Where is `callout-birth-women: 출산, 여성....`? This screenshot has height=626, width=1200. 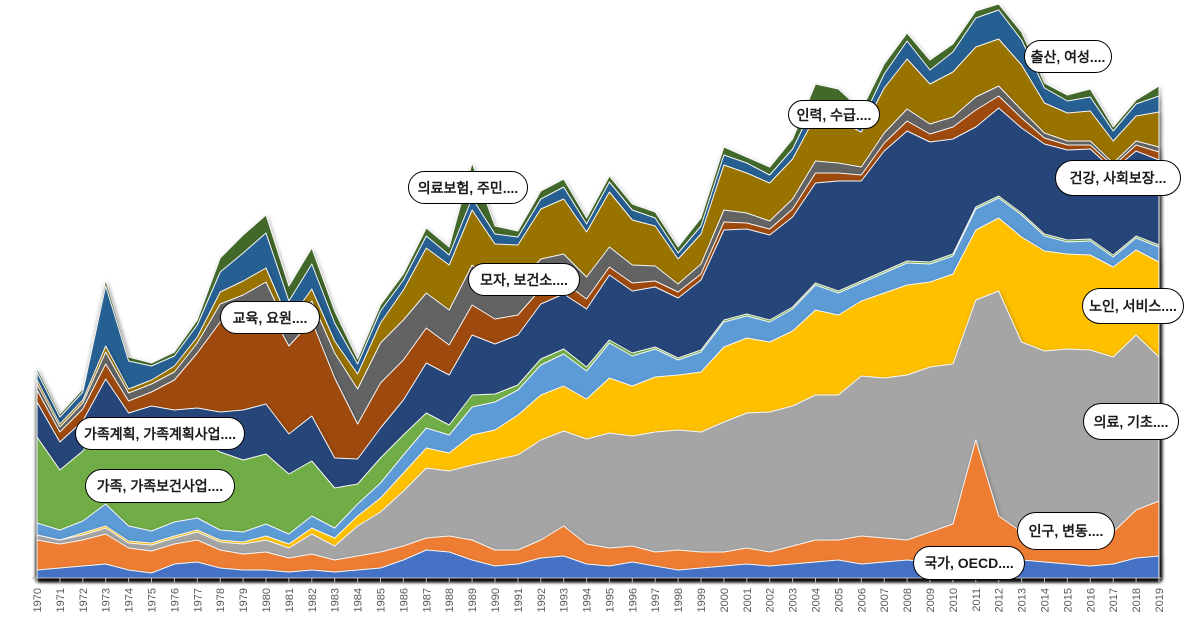 callout-birth-women: 출산, 여성.... is located at coordinates (1068, 56).